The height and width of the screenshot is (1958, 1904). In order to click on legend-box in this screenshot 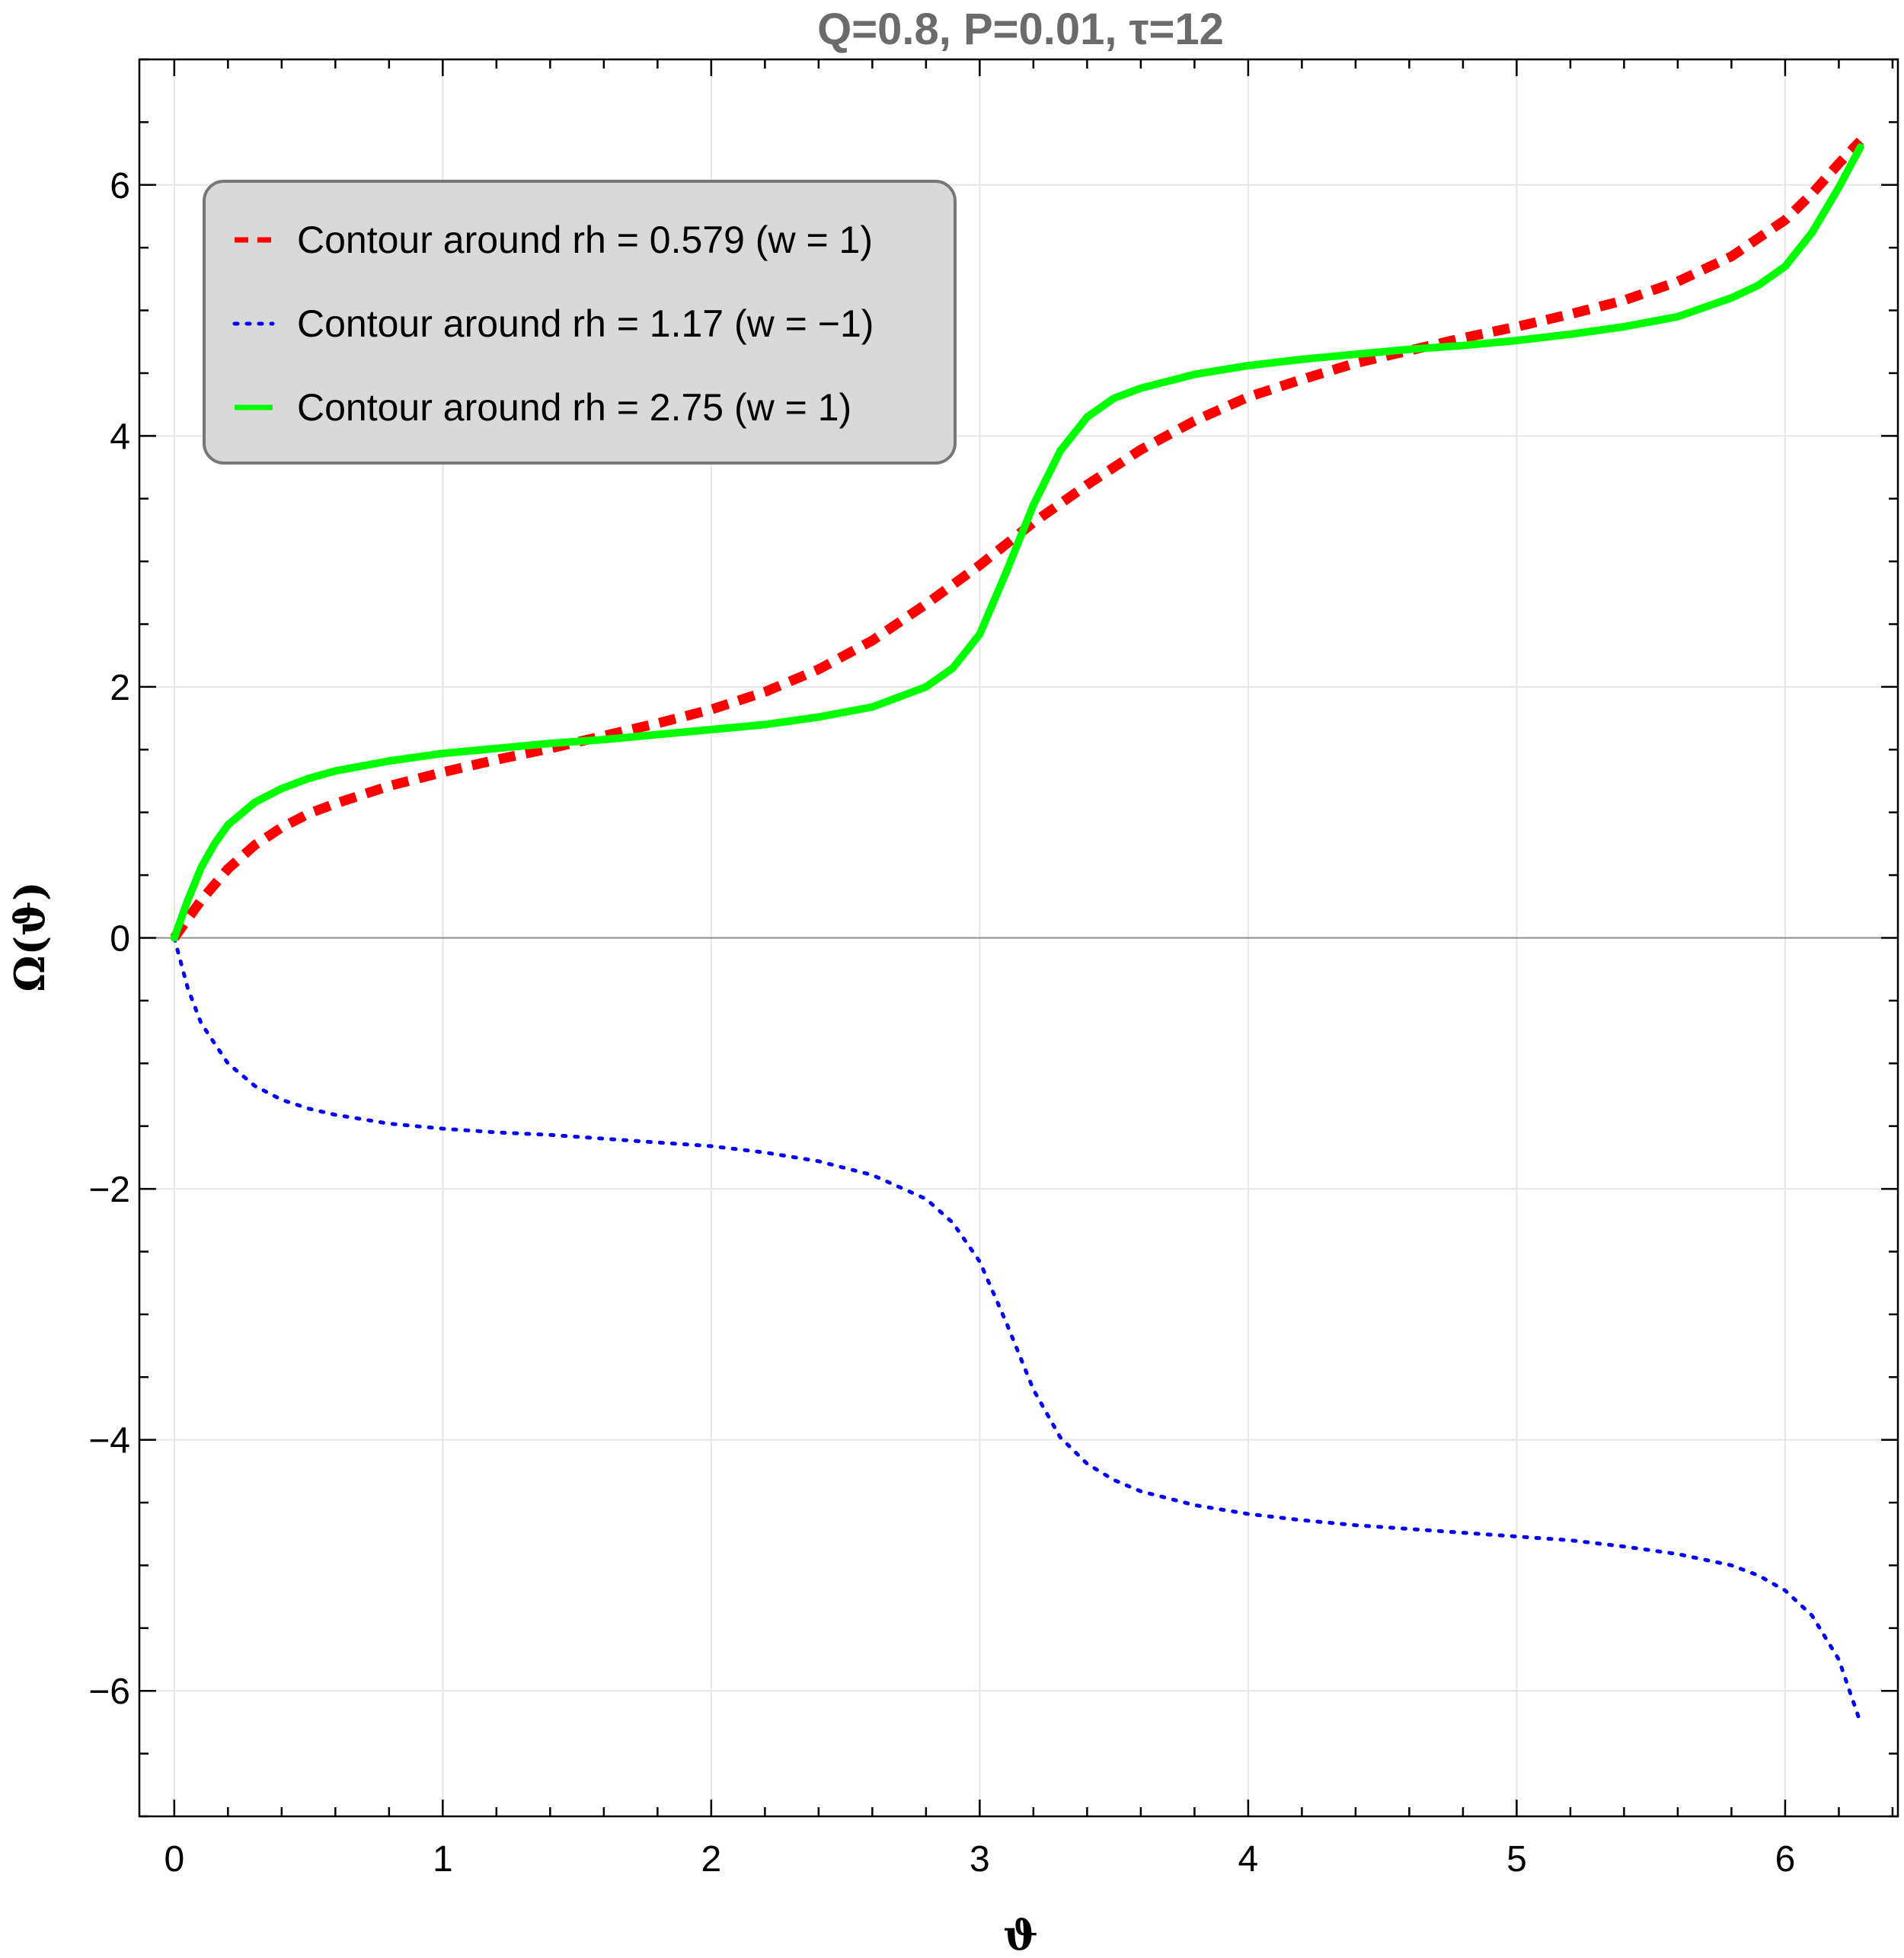, I will do `click(580, 323)`.